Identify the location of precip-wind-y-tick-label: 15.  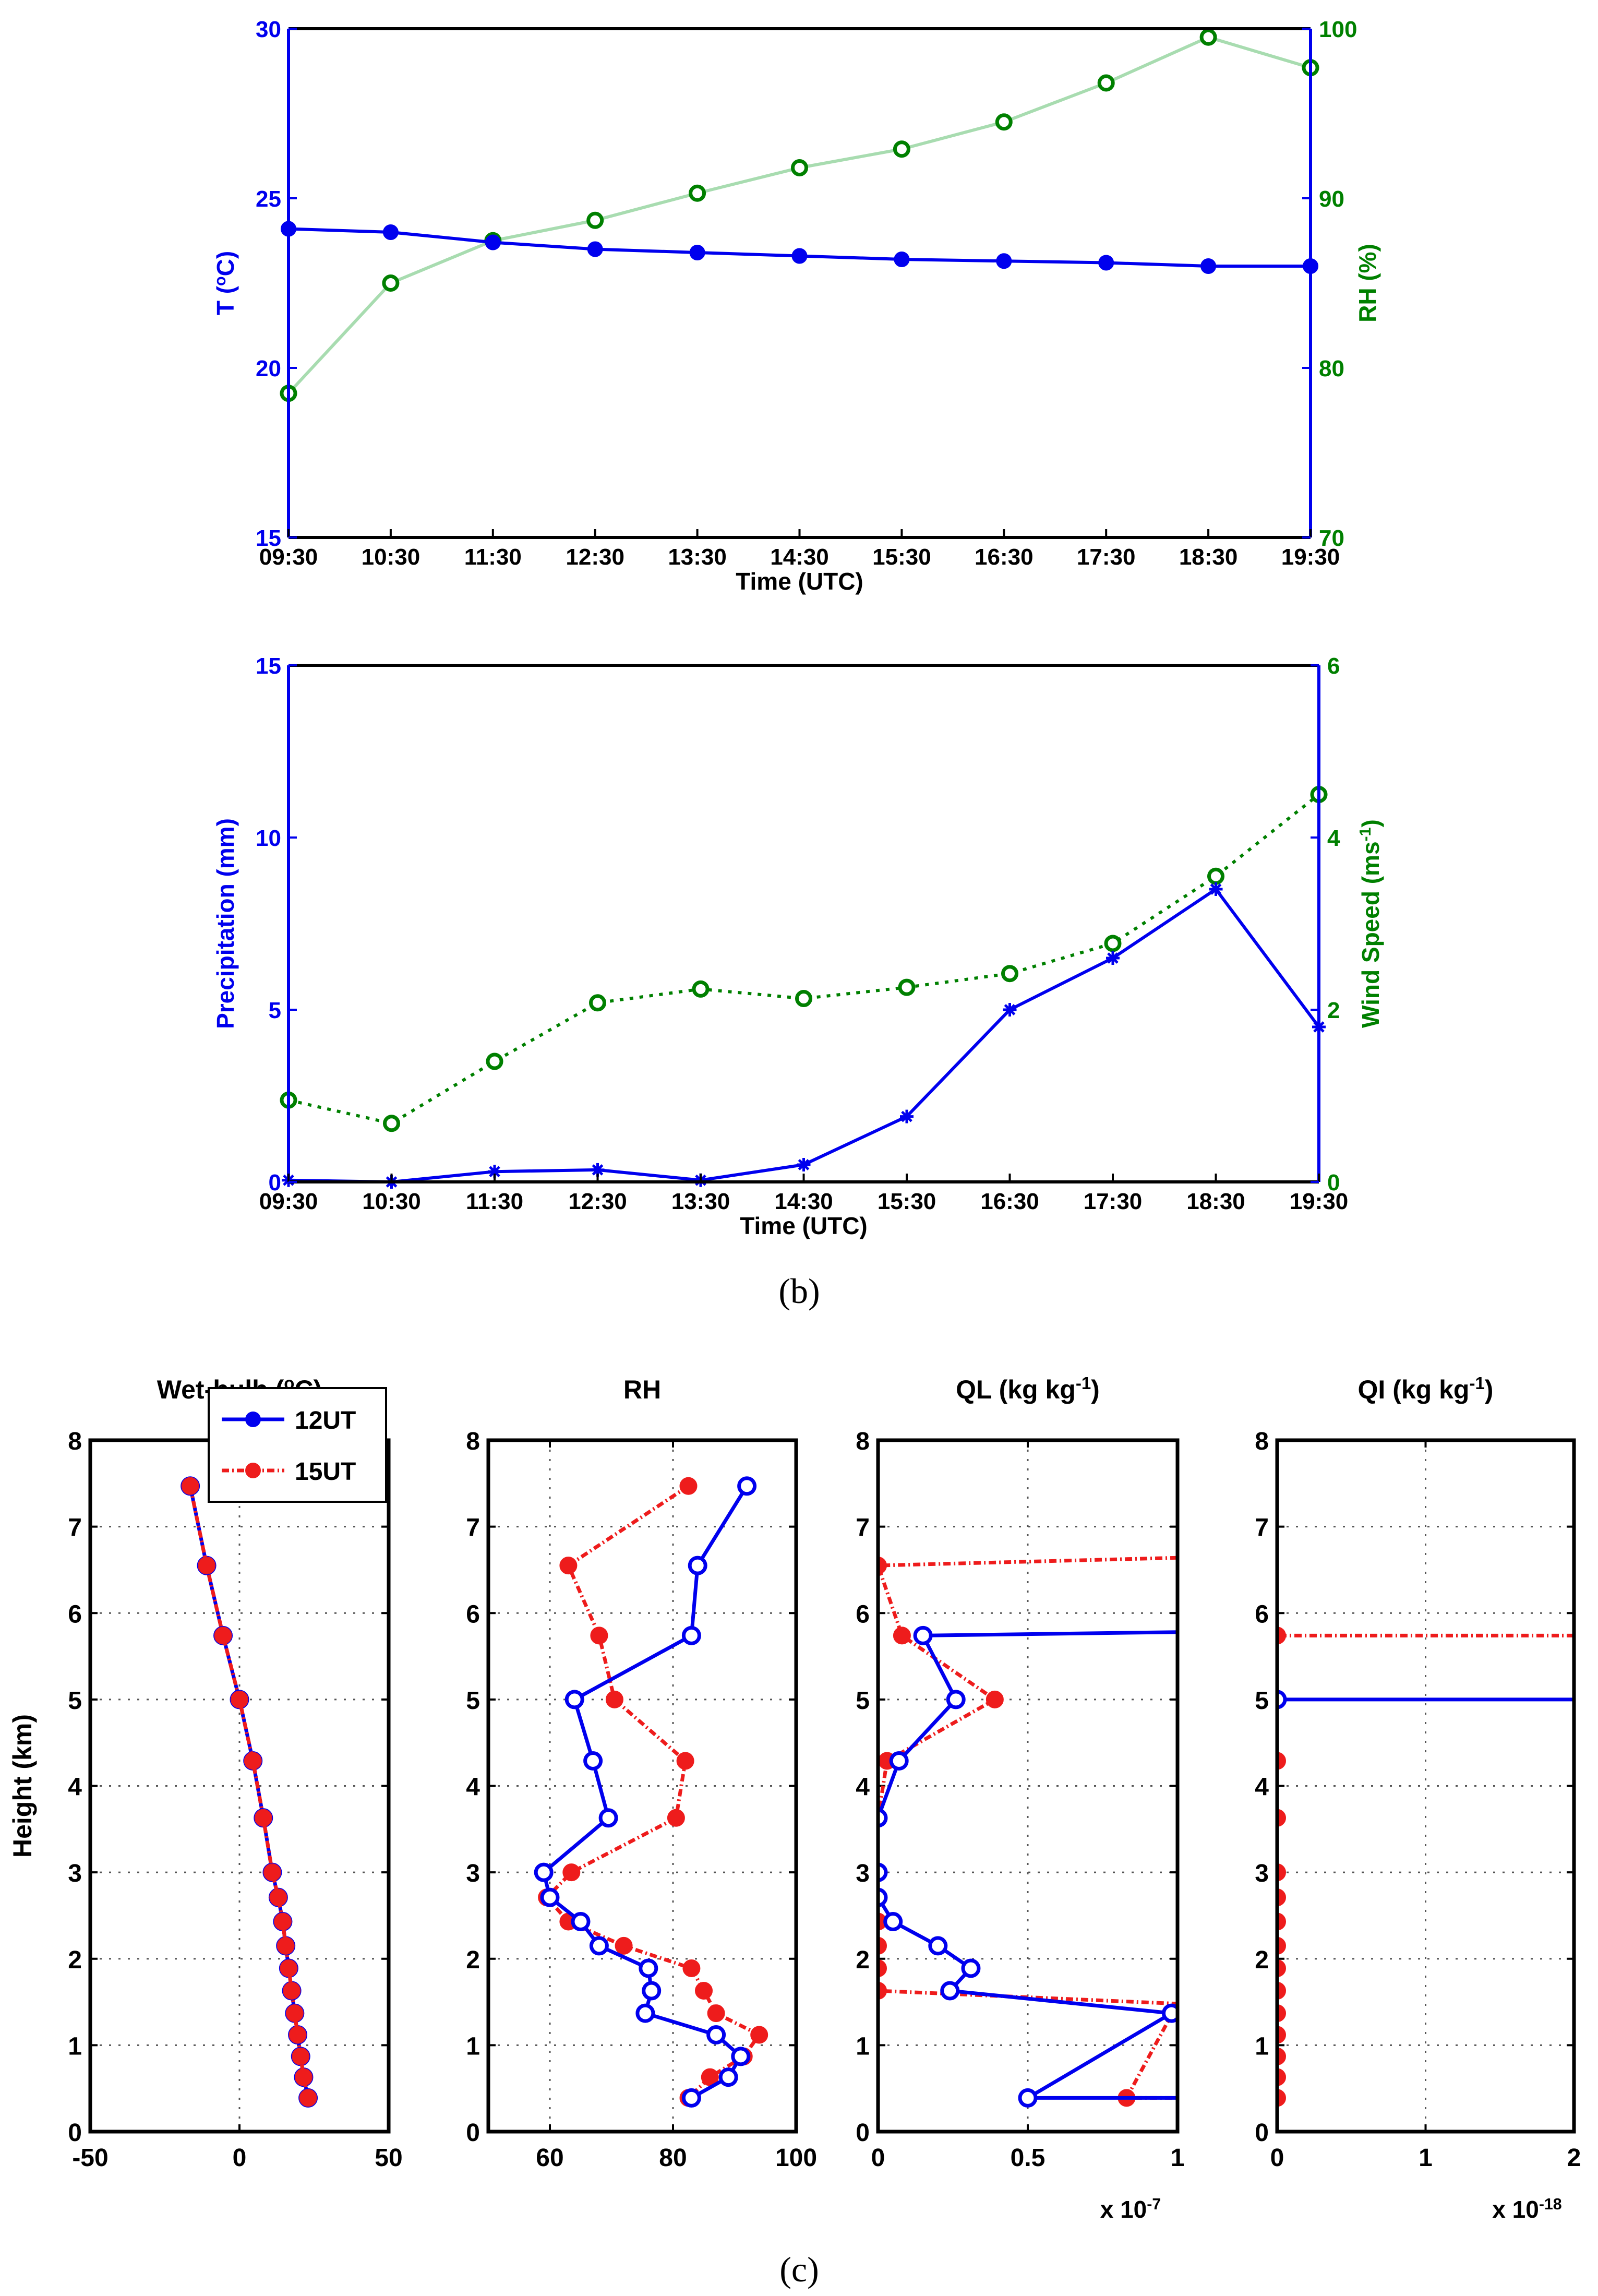
(269, 666).